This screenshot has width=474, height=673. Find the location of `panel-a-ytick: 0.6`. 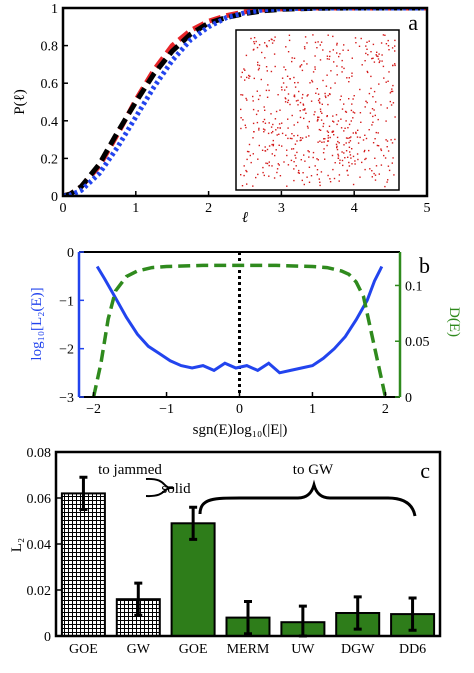

panel-a-ytick: 0.6 is located at coordinates (50, 84).